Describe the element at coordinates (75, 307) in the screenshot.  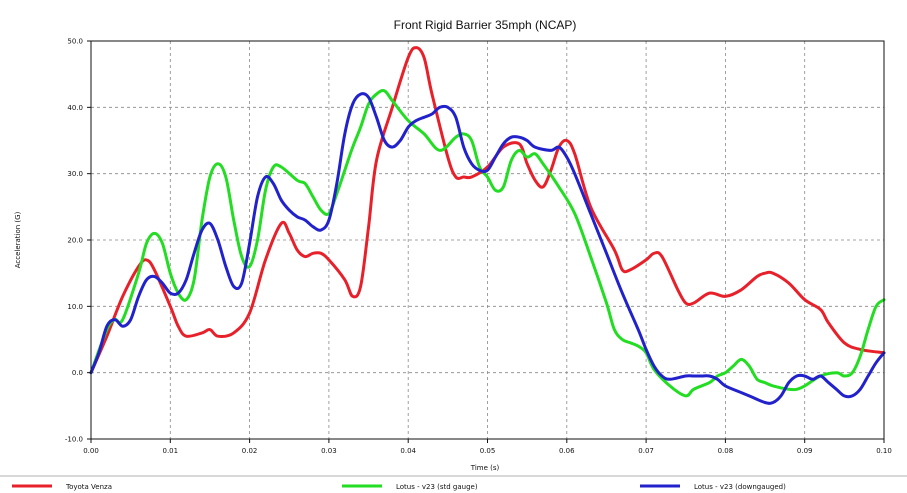
I see `y-tick-label: 10.0` at that location.